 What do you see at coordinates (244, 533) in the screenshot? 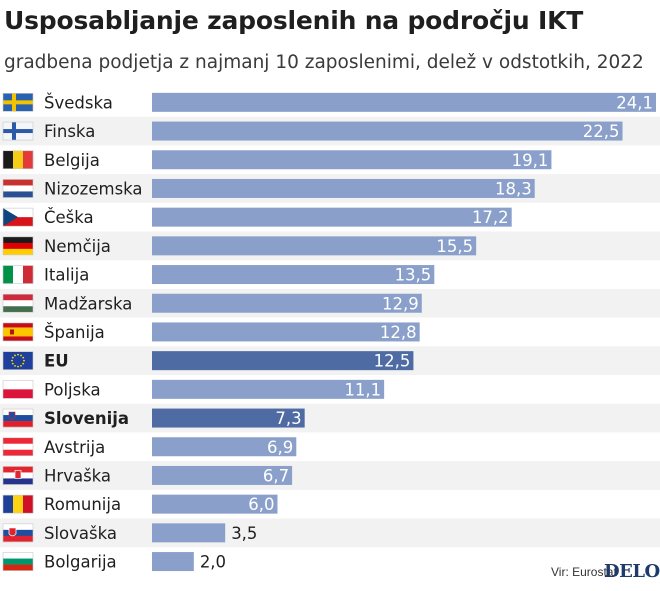
I see `value-label-slovaska: 3,5` at bounding box center [244, 533].